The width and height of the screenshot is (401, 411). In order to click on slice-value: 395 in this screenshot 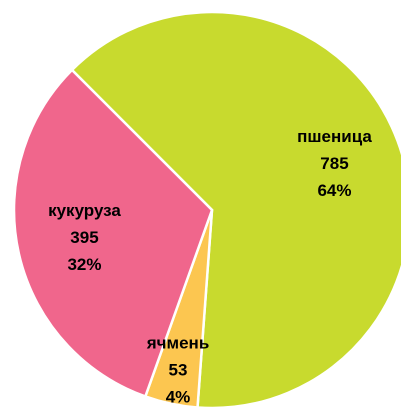, I will do `click(84, 237)`.